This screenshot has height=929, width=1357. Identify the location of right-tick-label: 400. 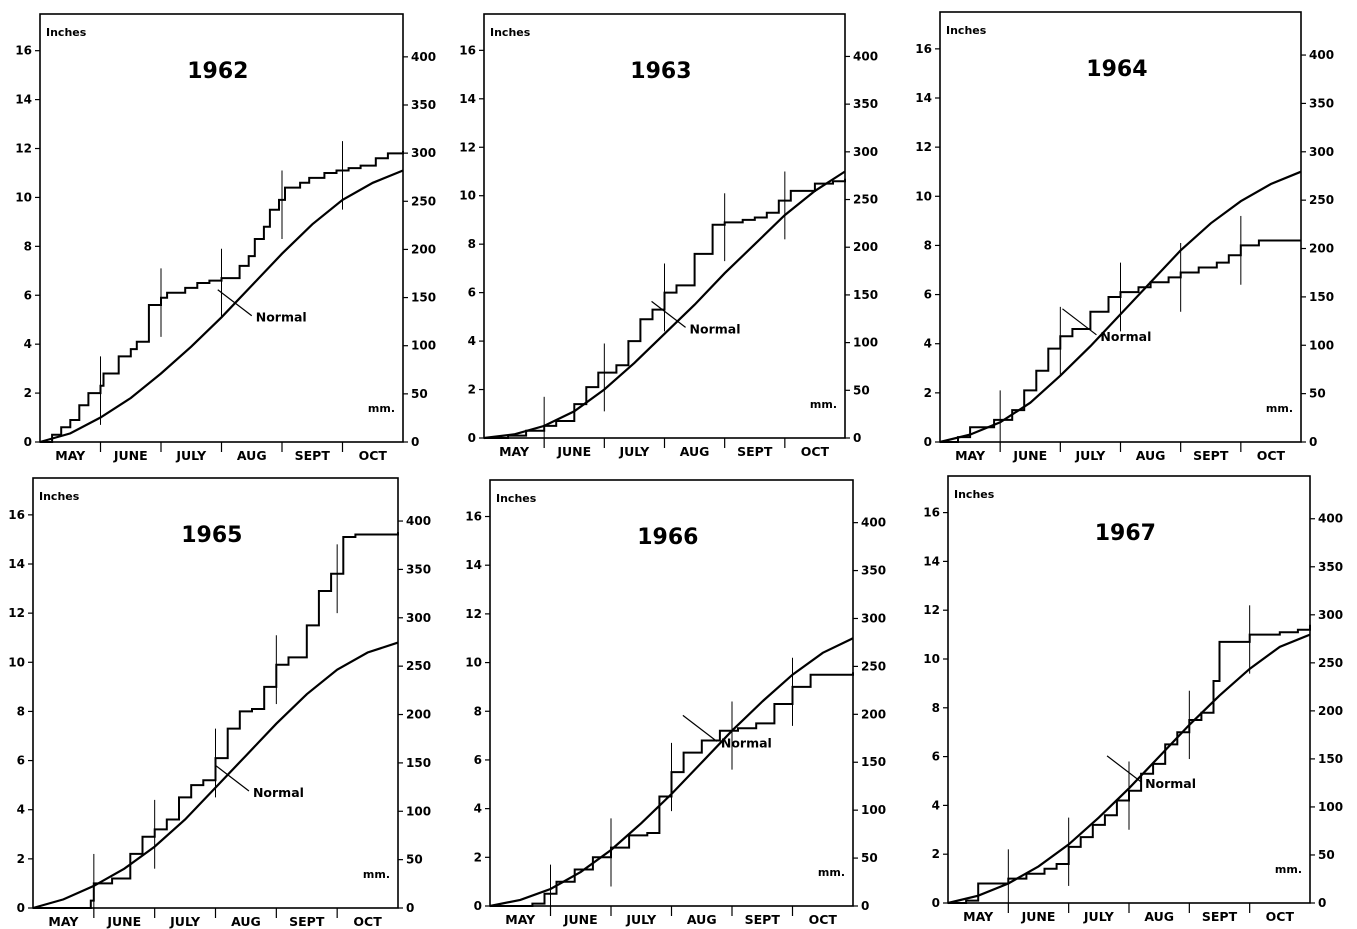
(1321, 55).